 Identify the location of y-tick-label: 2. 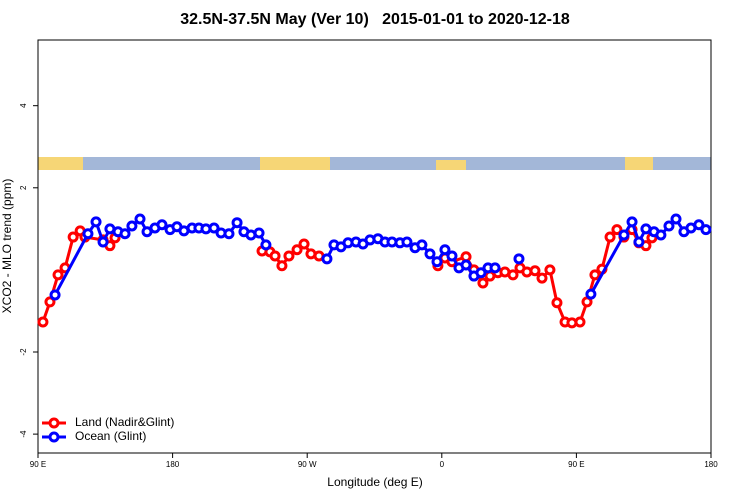
(23, 187).